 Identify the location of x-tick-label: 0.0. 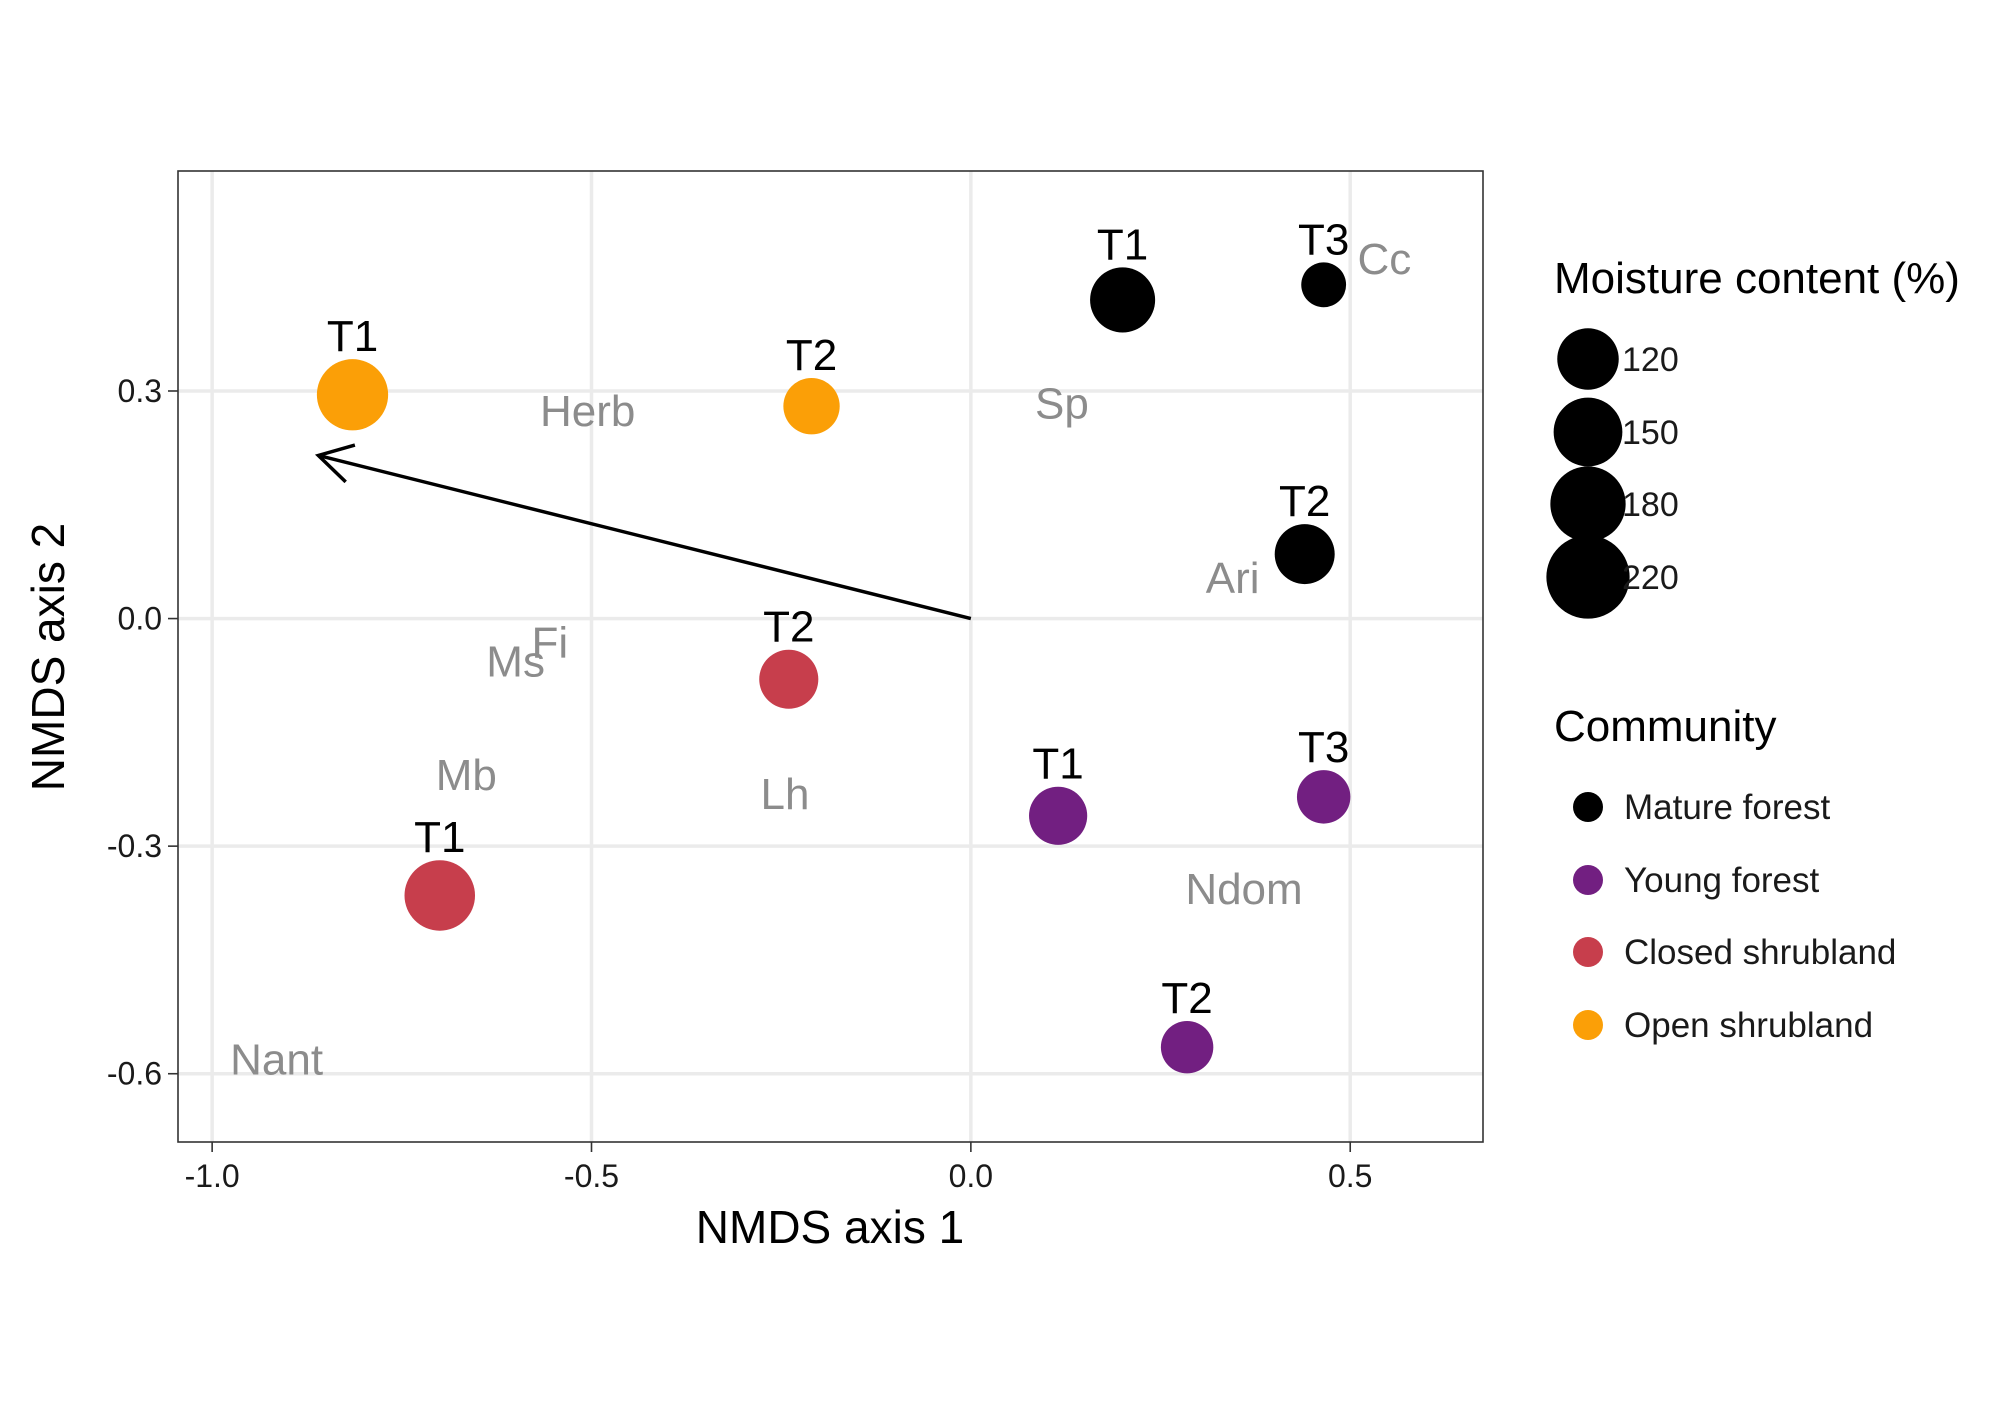
(971, 1176).